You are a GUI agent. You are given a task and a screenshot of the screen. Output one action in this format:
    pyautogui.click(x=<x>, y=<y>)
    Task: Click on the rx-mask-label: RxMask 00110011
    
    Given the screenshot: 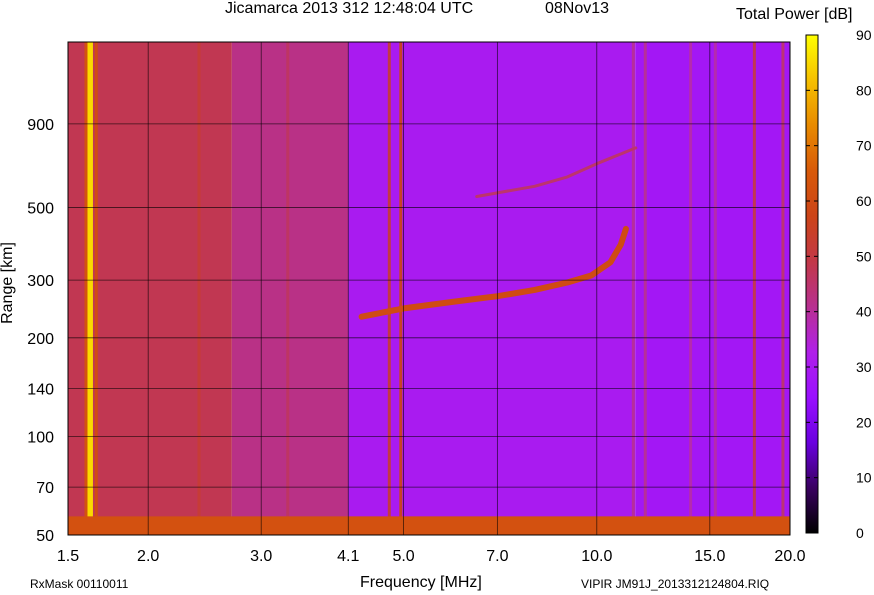 What is the action you would take?
    pyautogui.click(x=79, y=584)
    